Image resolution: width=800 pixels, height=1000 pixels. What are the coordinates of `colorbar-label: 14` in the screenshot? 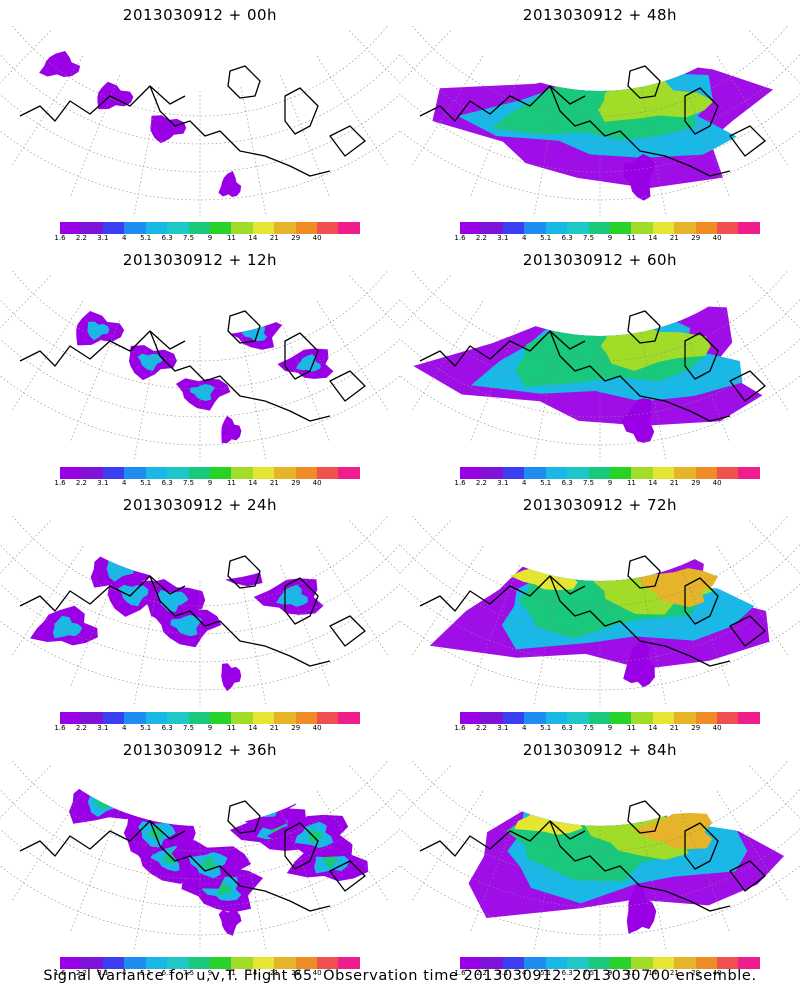 It's located at (253, 238).